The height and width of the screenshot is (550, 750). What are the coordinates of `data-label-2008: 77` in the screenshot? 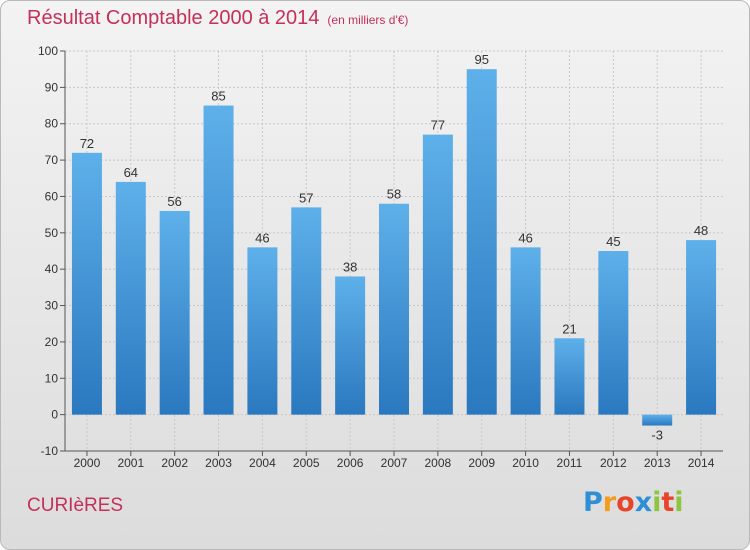 It's located at (438, 125).